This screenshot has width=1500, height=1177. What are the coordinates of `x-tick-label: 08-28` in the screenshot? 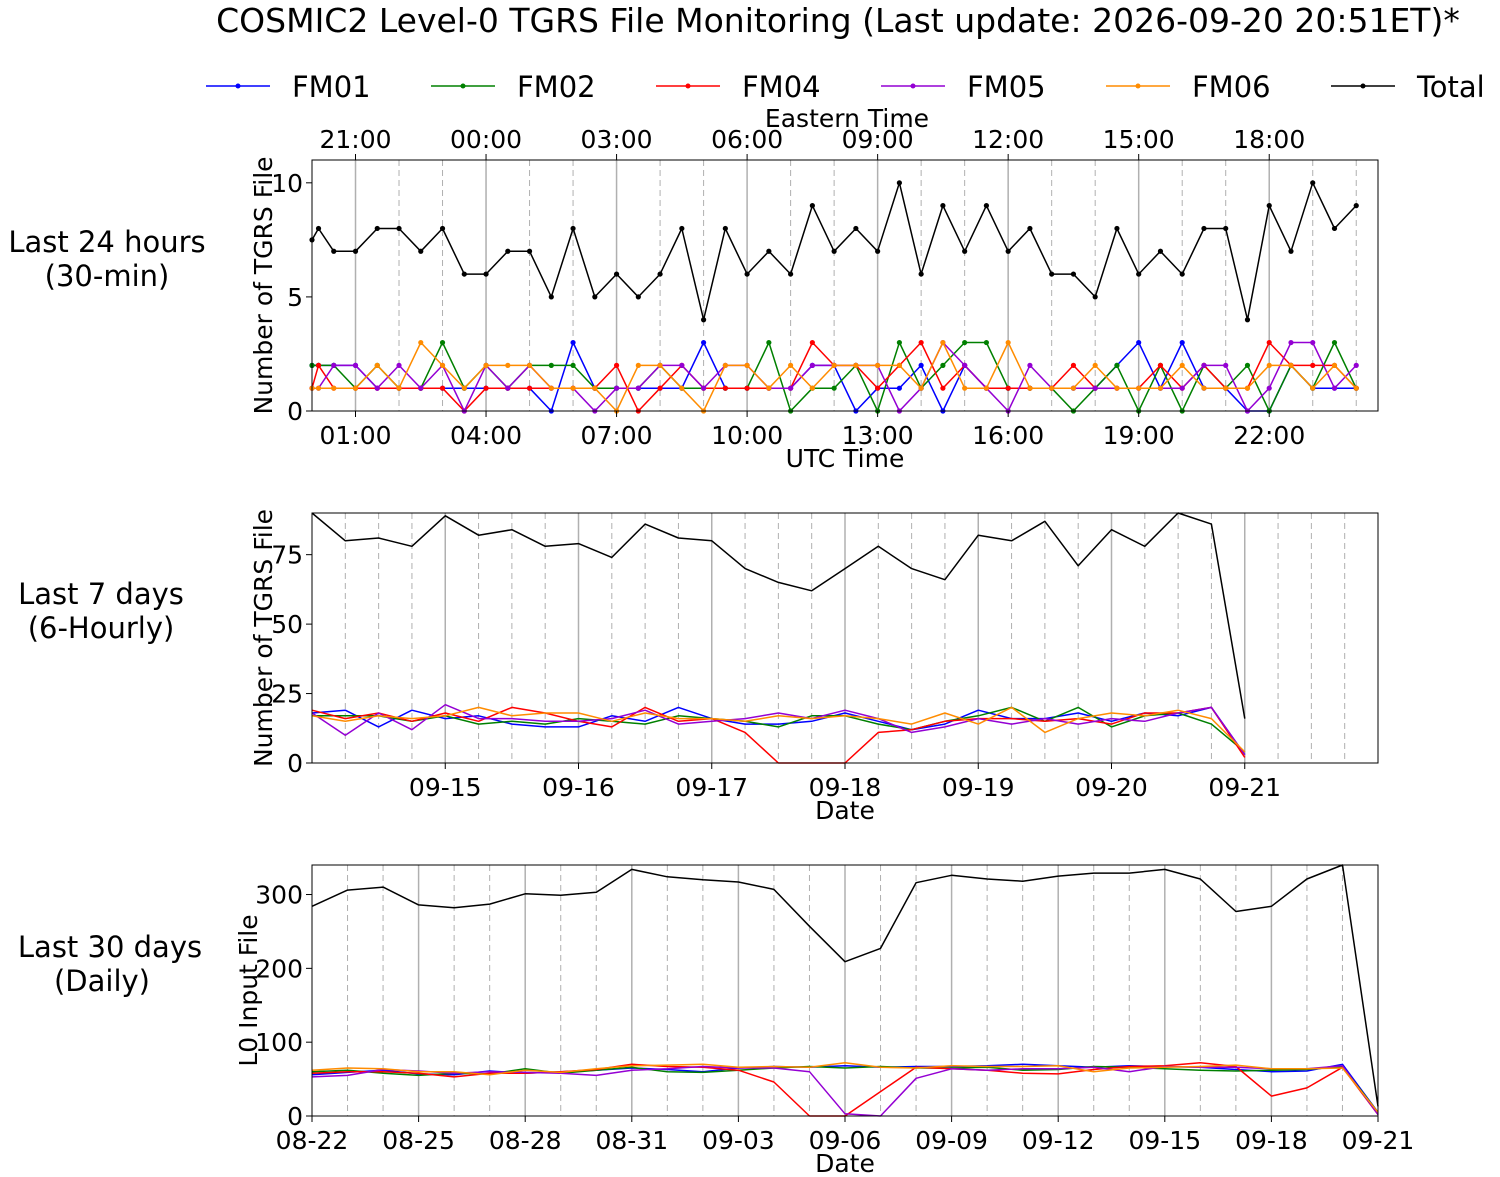 It's located at (525, 1140).